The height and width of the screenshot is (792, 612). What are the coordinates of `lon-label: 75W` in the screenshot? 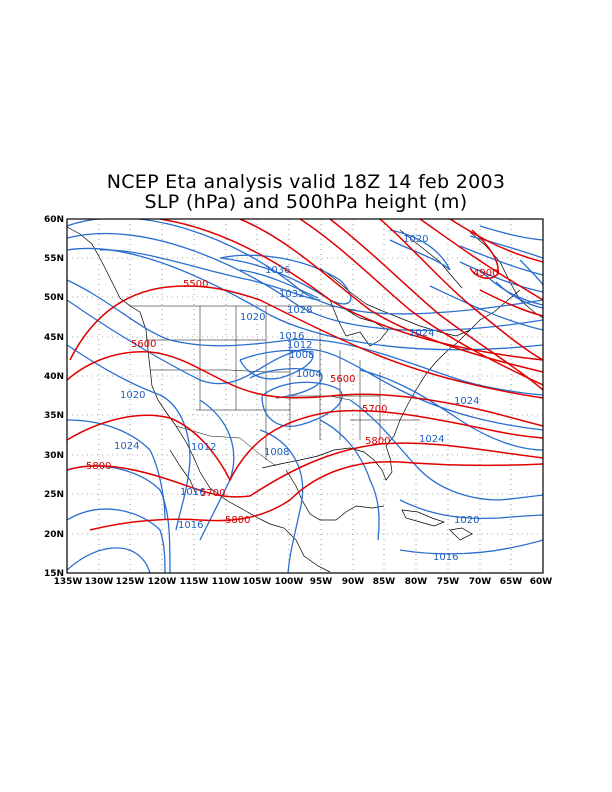 It's located at (448, 582).